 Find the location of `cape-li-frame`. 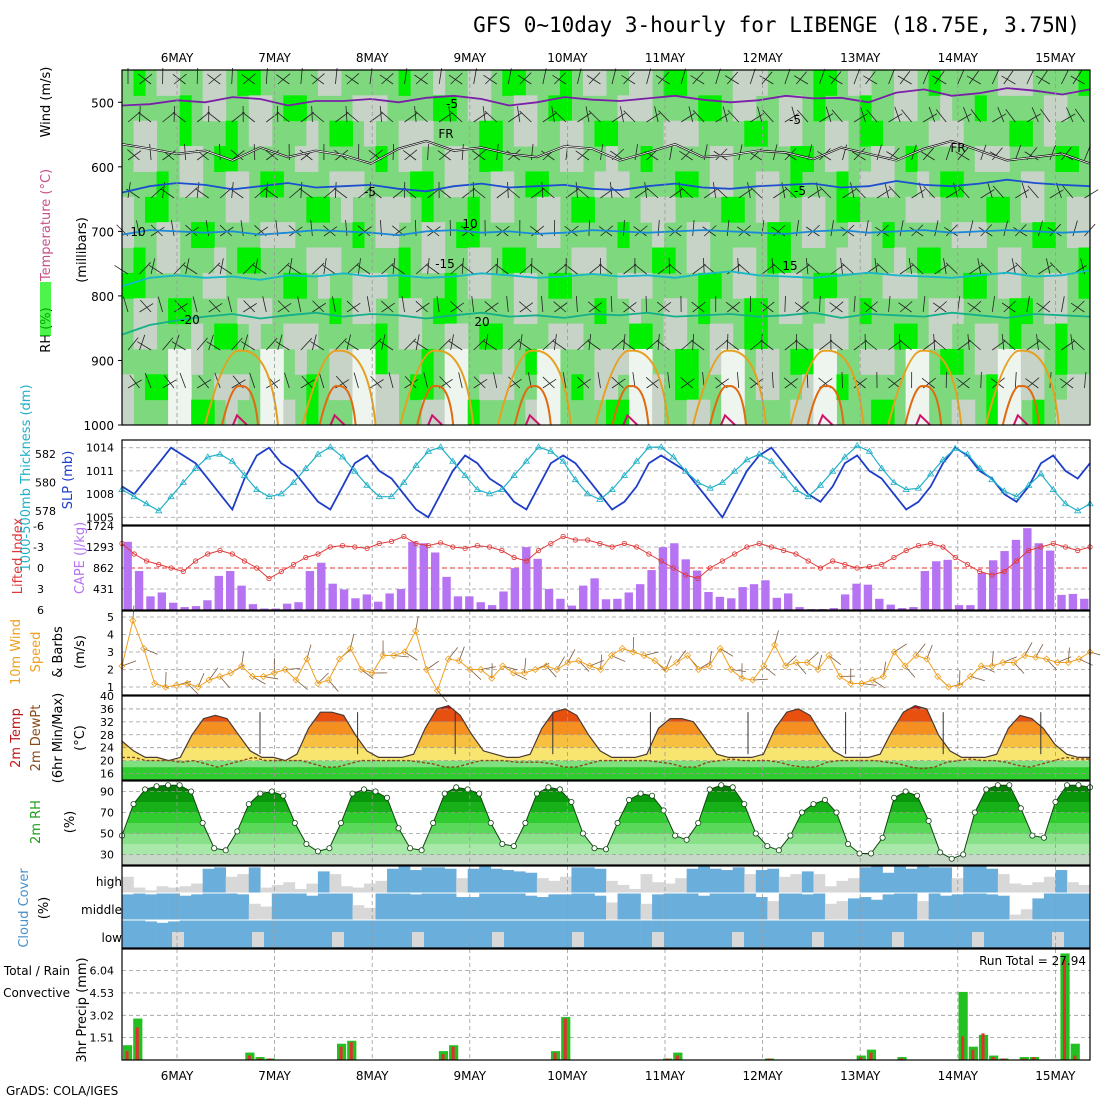

cape-li-frame is located at coordinates (606, 568).